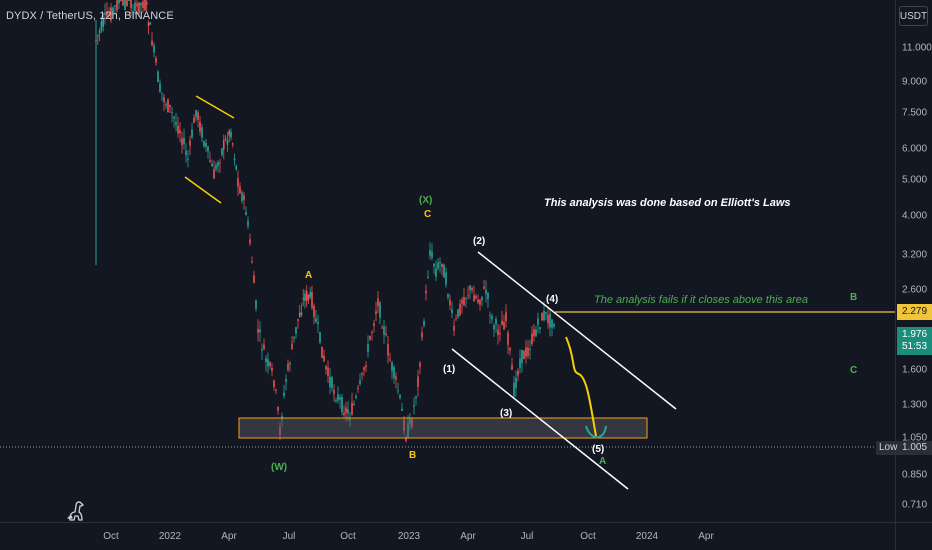 The height and width of the screenshot is (550, 932). What do you see at coordinates (887, 448) in the screenshot?
I see `low-label: Low` at bounding box center [887, 448].